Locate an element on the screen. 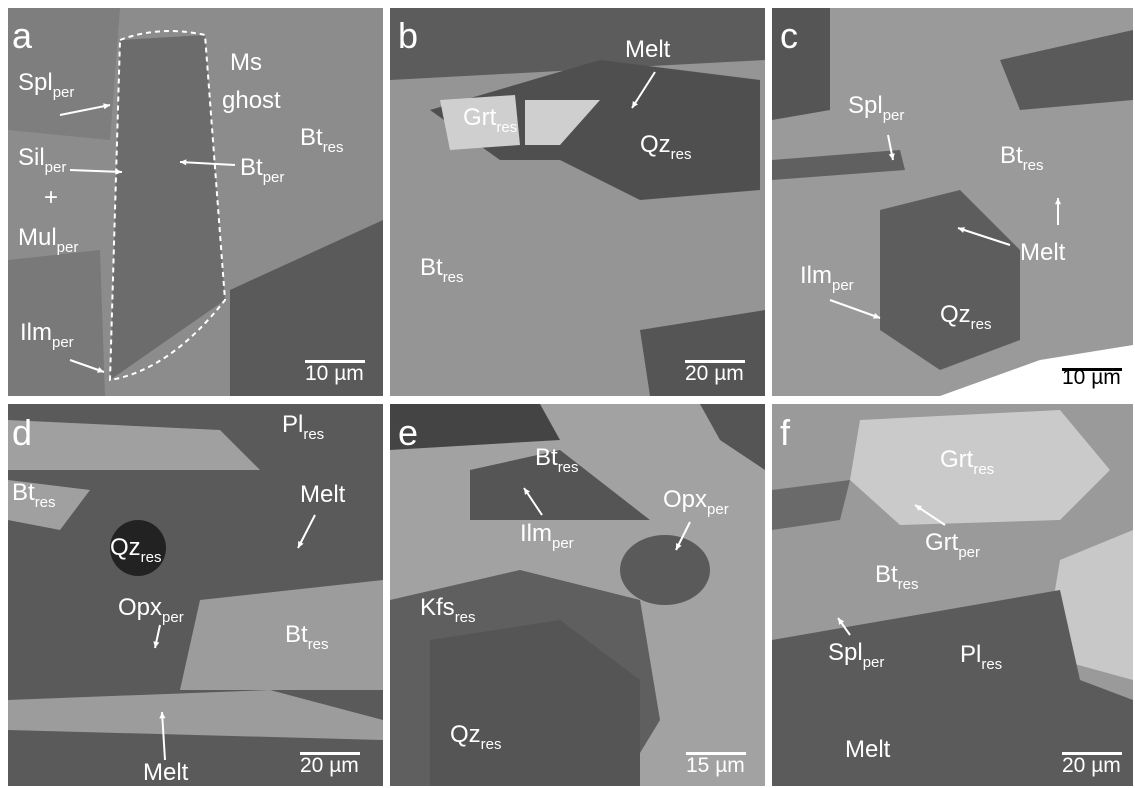  label-main: ghost is located at coordinates (251, 100).